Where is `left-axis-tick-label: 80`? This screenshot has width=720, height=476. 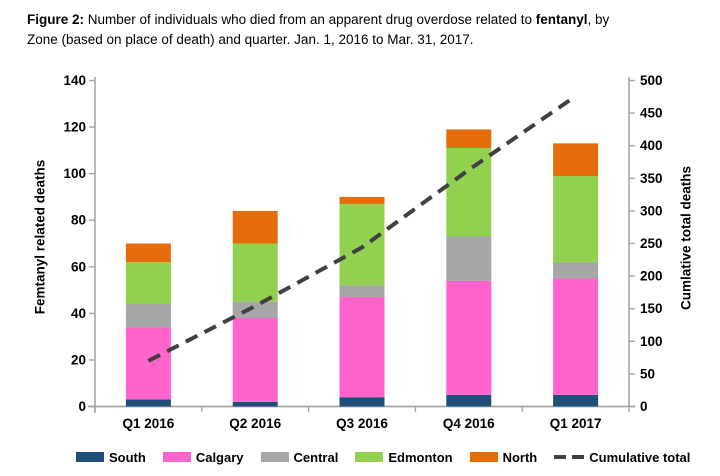
left-axis-tick-label: 80 is located at coordinates (78, 220).